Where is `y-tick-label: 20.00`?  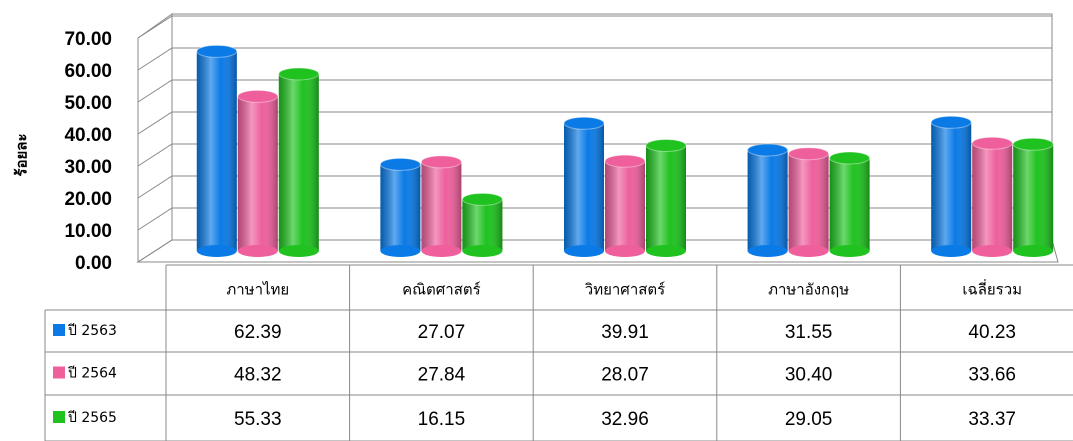 y-tick-label: 20.00 is located at coordinates (88, 199).